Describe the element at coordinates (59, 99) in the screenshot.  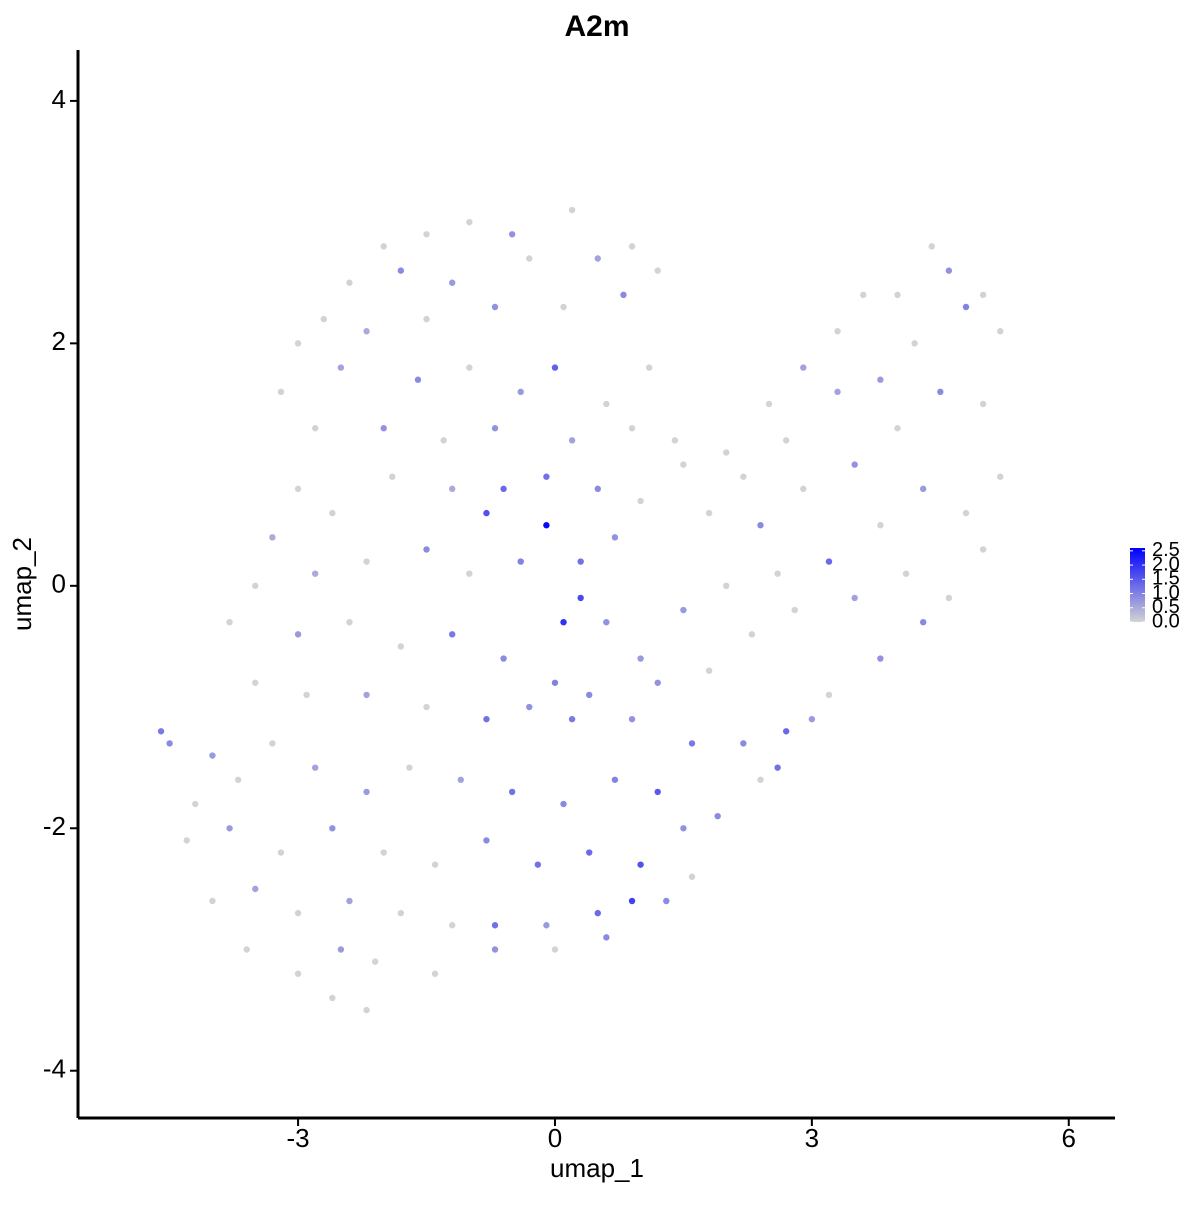
I see `y-tick-label: 4` at that location.